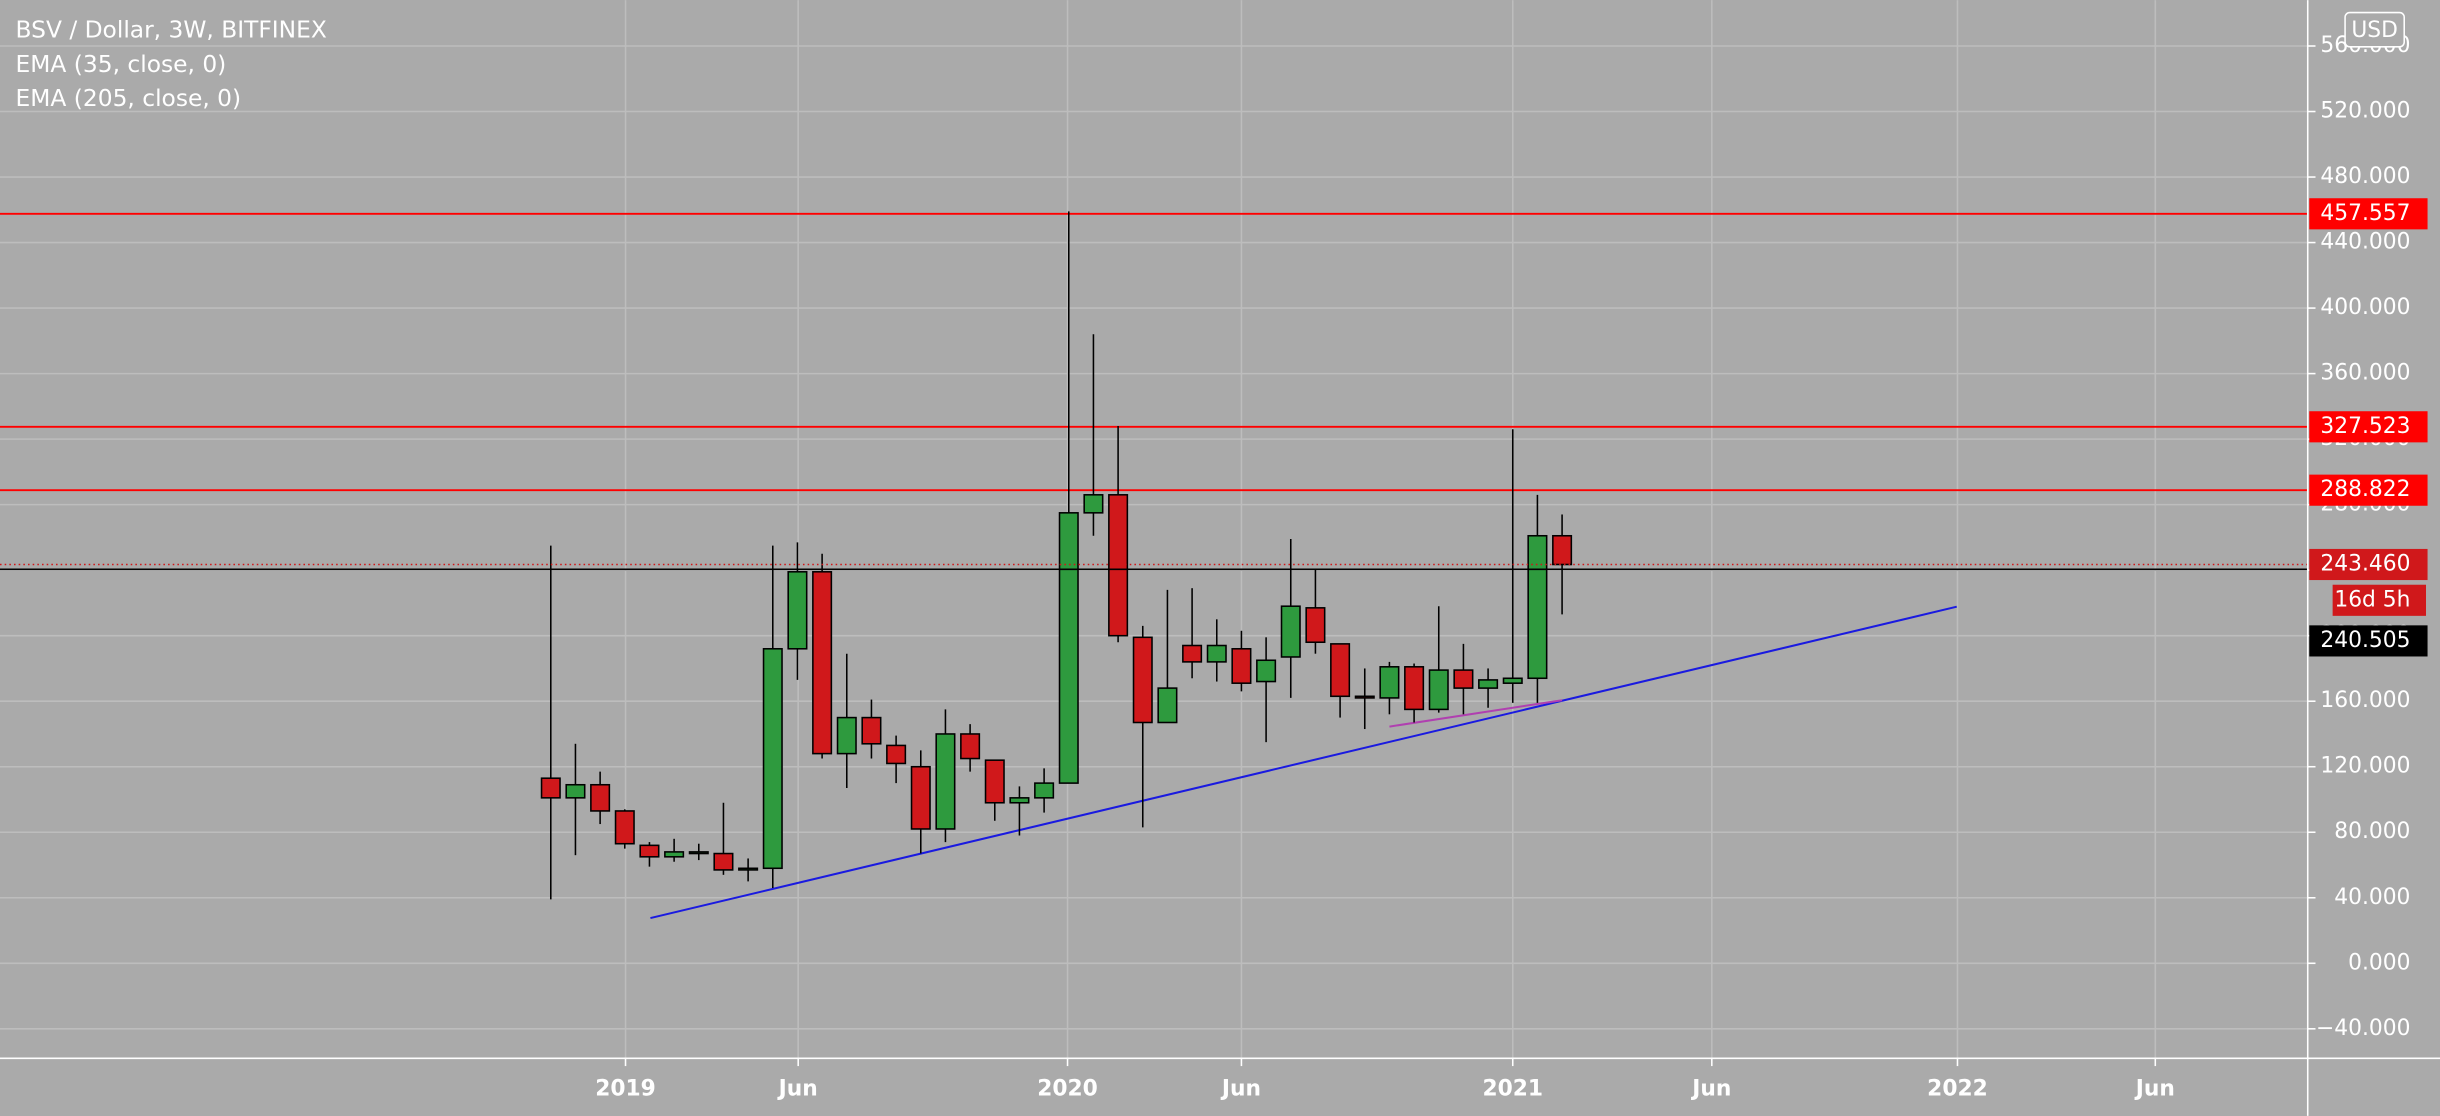 Image resolution: width=2440 pixels, height=1116 pixels. I want to click on x-tick-label: 2020, so click(1067, 1088).